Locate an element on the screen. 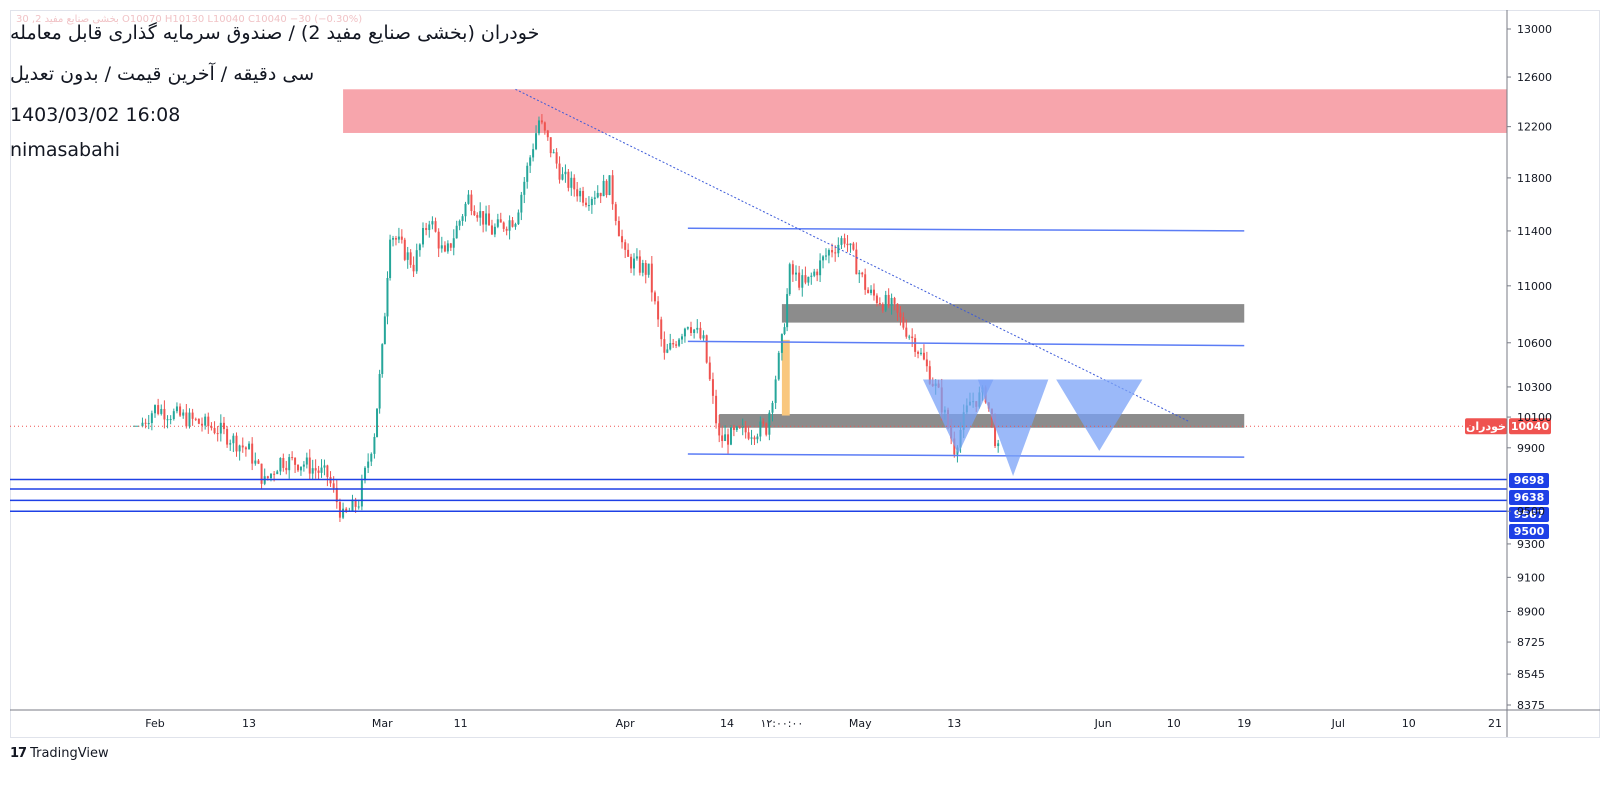 The width and height of the screenshot is (1600, 788). price-level-tag-text-9638: 9638 is located at coordinates (1529, 497).